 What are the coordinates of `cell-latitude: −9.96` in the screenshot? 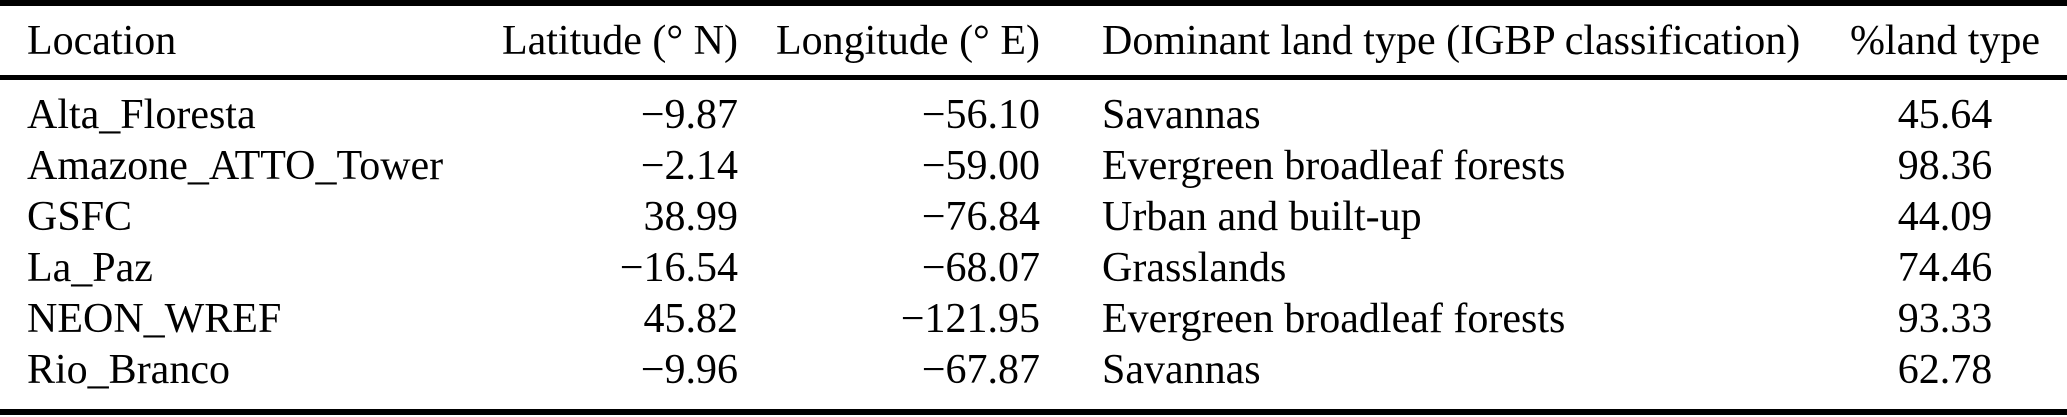 It's located at (689, 370).